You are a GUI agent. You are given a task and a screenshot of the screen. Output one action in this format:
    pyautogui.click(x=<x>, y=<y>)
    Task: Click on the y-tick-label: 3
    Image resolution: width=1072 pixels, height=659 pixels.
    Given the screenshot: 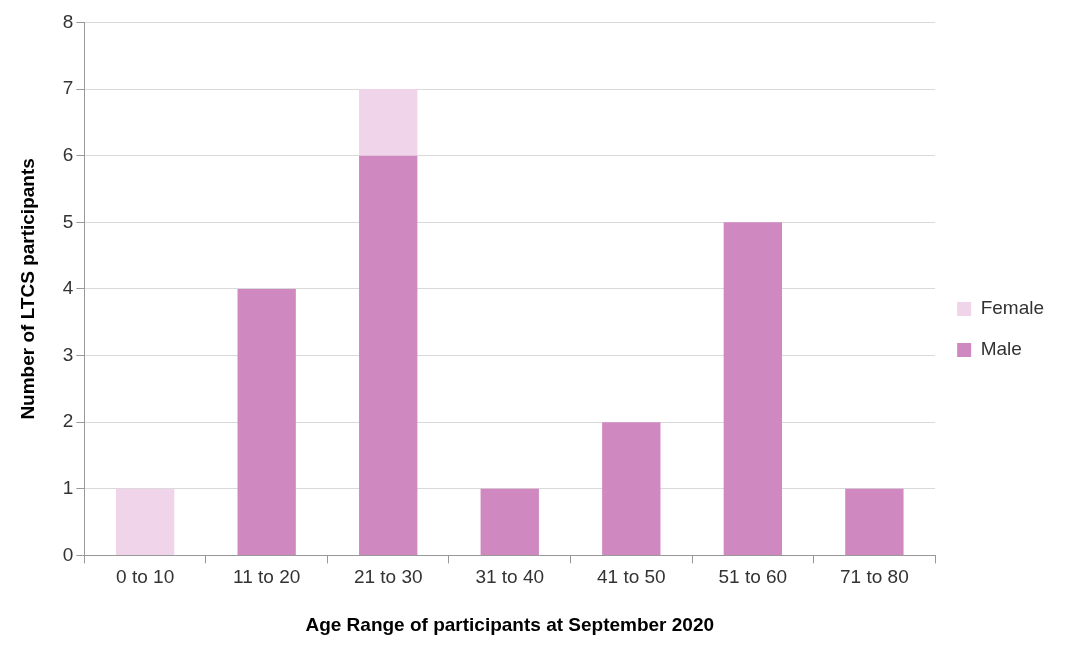 What is the action you would take?
    pyautogui.click(x=68, y=354)
    